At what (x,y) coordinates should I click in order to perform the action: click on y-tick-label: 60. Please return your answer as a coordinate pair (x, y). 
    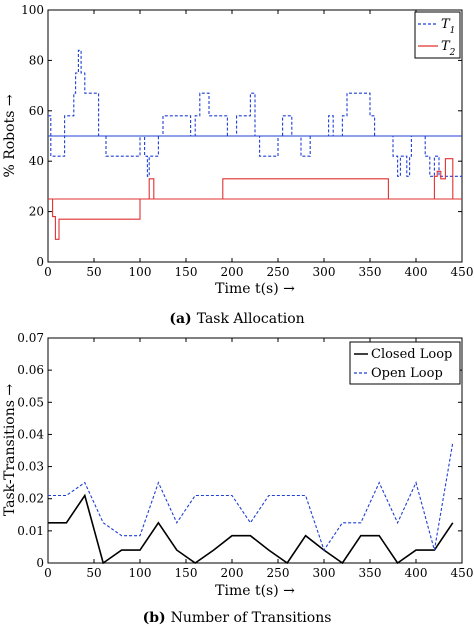
    Looking at the image, I should click on (36, 111).